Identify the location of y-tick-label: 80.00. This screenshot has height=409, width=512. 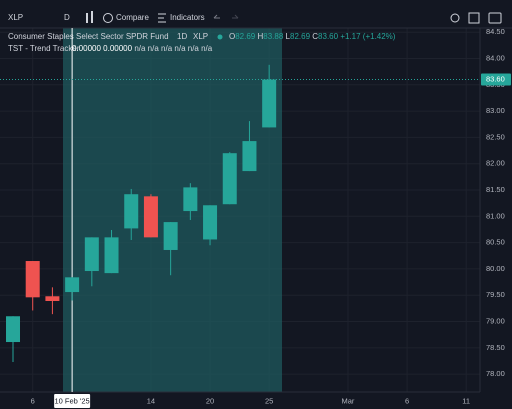
(495, 268).